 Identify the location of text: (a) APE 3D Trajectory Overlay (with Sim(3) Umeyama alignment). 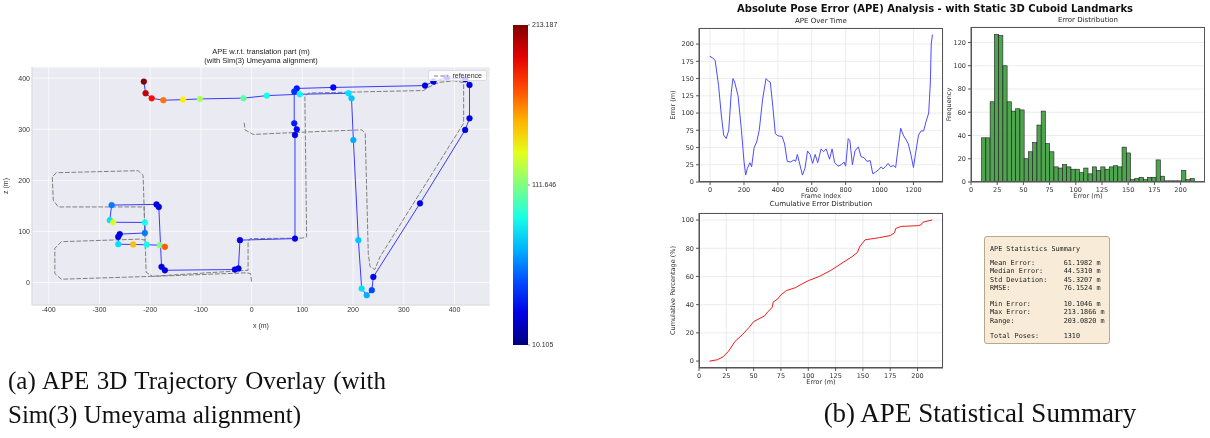
(197, 398).